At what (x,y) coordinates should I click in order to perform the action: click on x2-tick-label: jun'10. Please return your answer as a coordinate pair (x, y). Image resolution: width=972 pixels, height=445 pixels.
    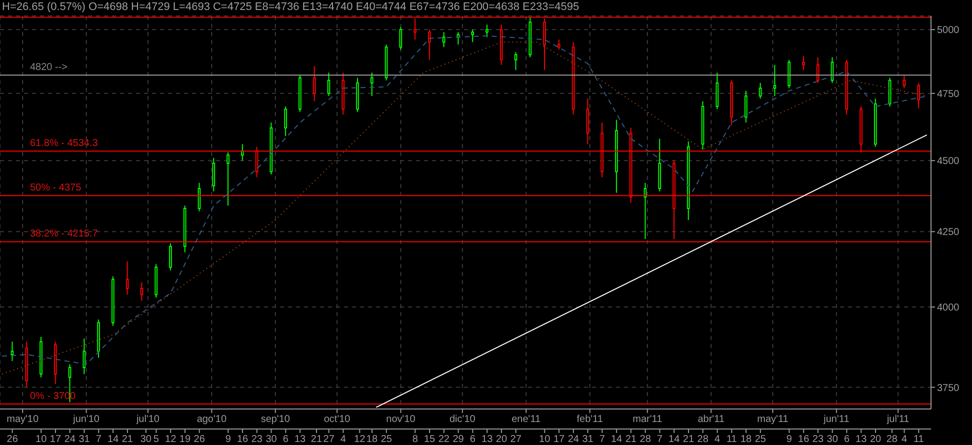
    Looking at the image, I should click on (86, 420).